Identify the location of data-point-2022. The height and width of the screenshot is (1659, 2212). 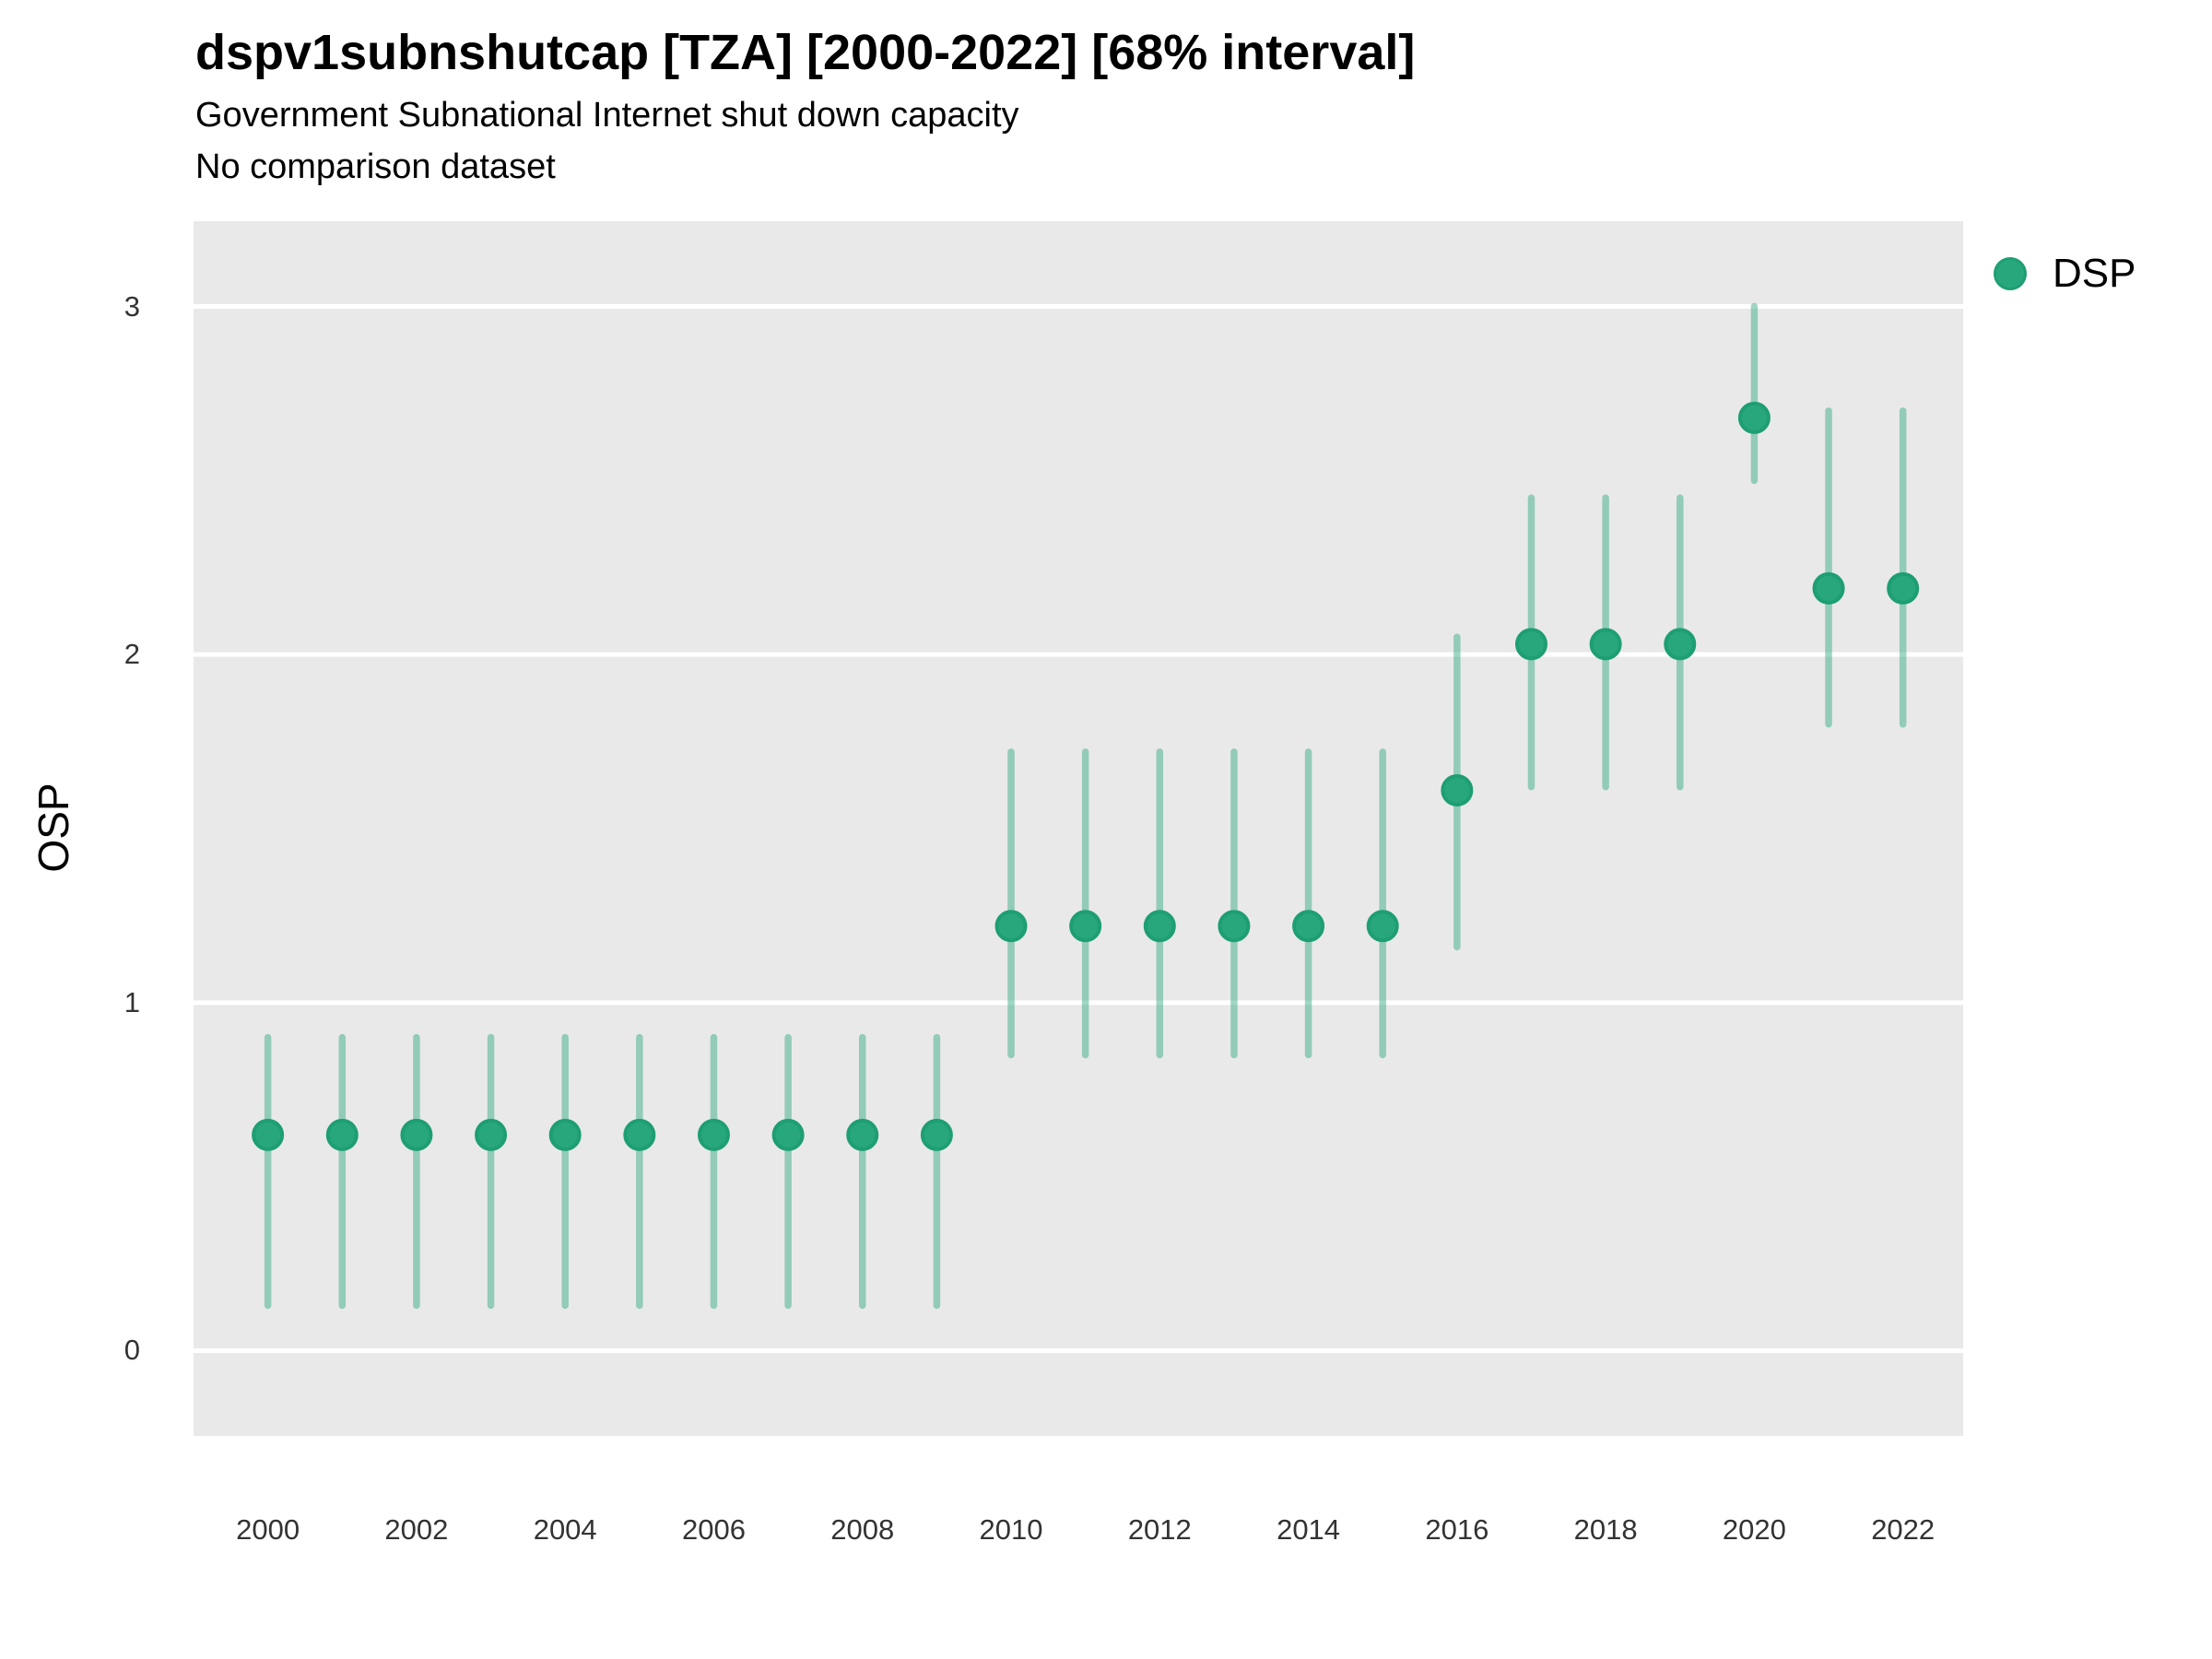
(1903, 588).